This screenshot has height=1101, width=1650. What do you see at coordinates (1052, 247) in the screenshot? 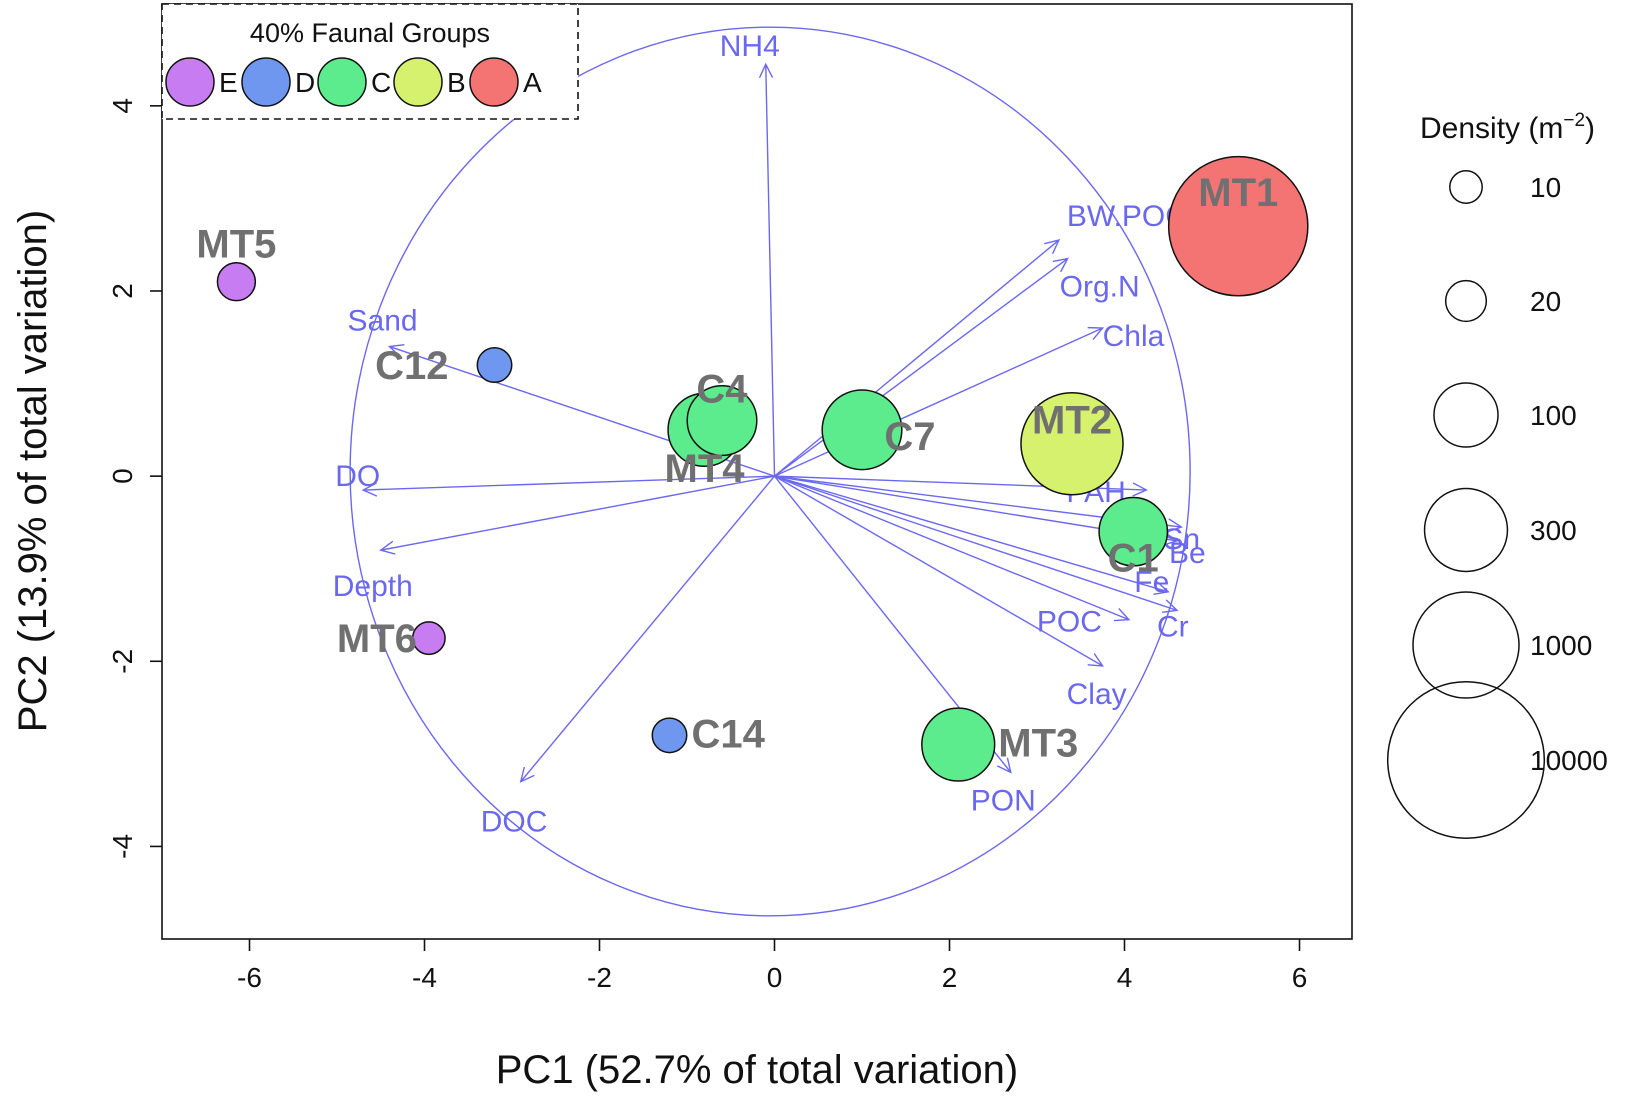
I see `vector-arrowhead-bw-poc` at bounding box center [1052, 247].